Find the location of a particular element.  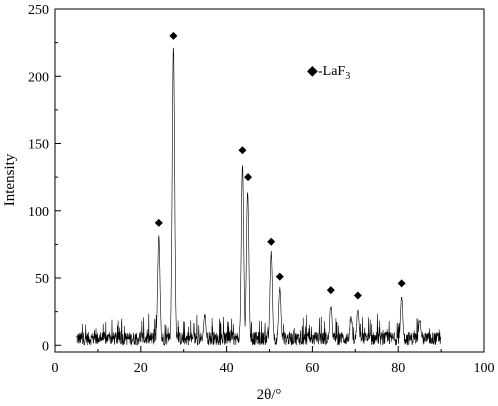

legend-label-subscript: 3 is located at coordinates (347, 76).